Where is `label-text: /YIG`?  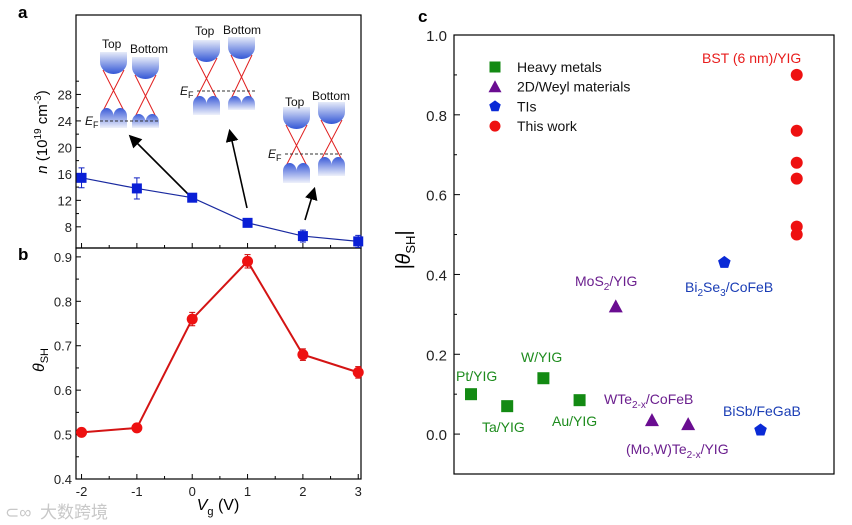 label-text: /YIG is located at coordinates (715, 449).